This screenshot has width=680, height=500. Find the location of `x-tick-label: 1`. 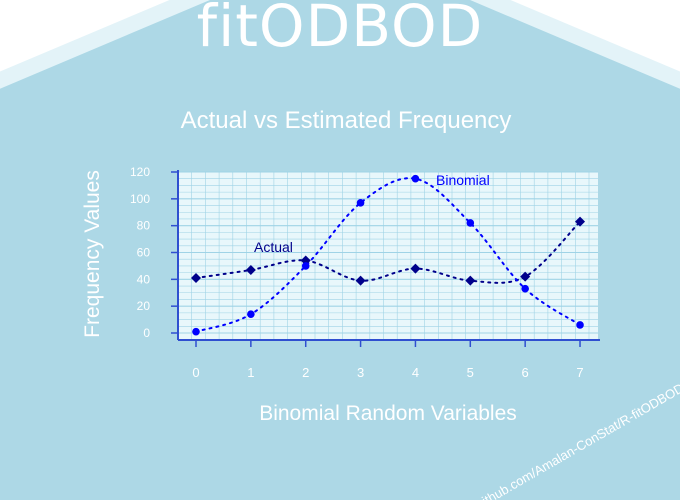

x-tick-label: 1 is located at coordinates (250, 372).